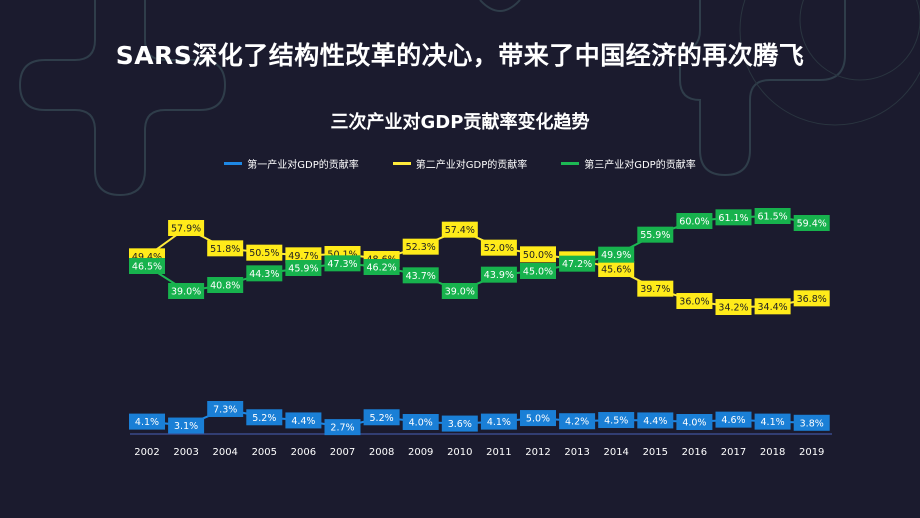 The image size is (920, 518). What do you see at coordinates (655, 235) in the screenshot?
I see `data-label-tertiary: 55.9%` at bounding box center [655, 235].